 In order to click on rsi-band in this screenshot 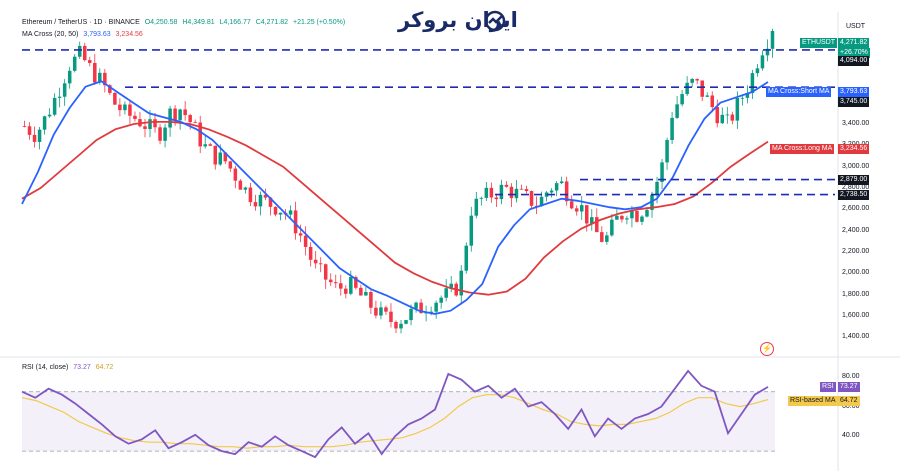, I will do `click(398, 421)`.